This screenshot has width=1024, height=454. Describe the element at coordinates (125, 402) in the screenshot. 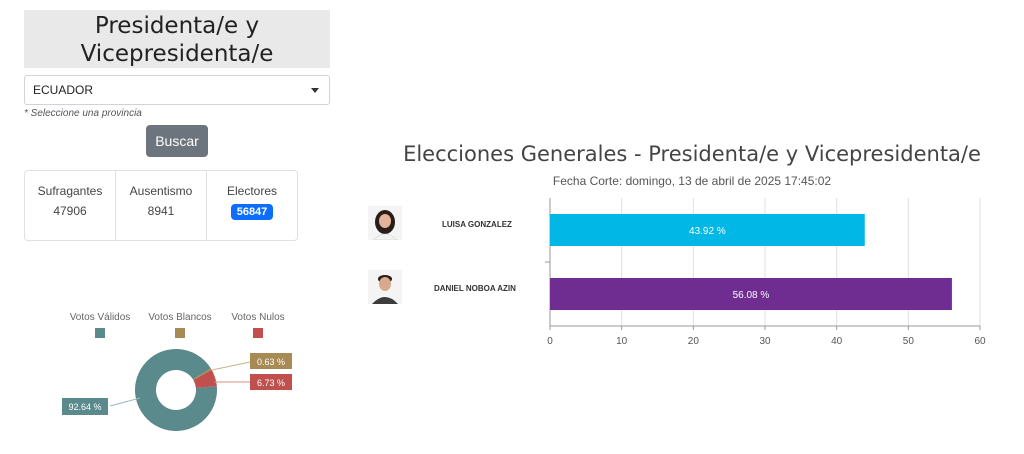

I see `callout-line-validos` at that location.